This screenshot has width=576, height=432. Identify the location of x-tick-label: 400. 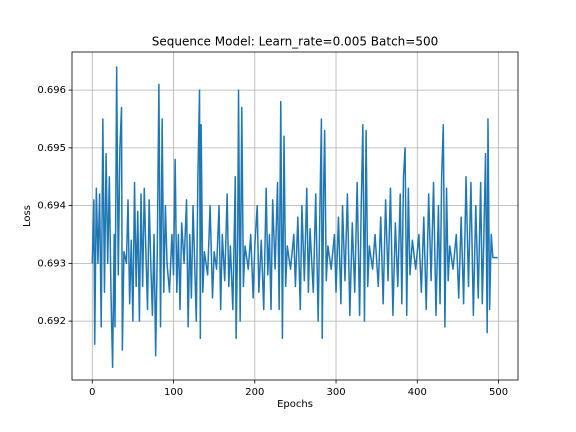
(417, 392).